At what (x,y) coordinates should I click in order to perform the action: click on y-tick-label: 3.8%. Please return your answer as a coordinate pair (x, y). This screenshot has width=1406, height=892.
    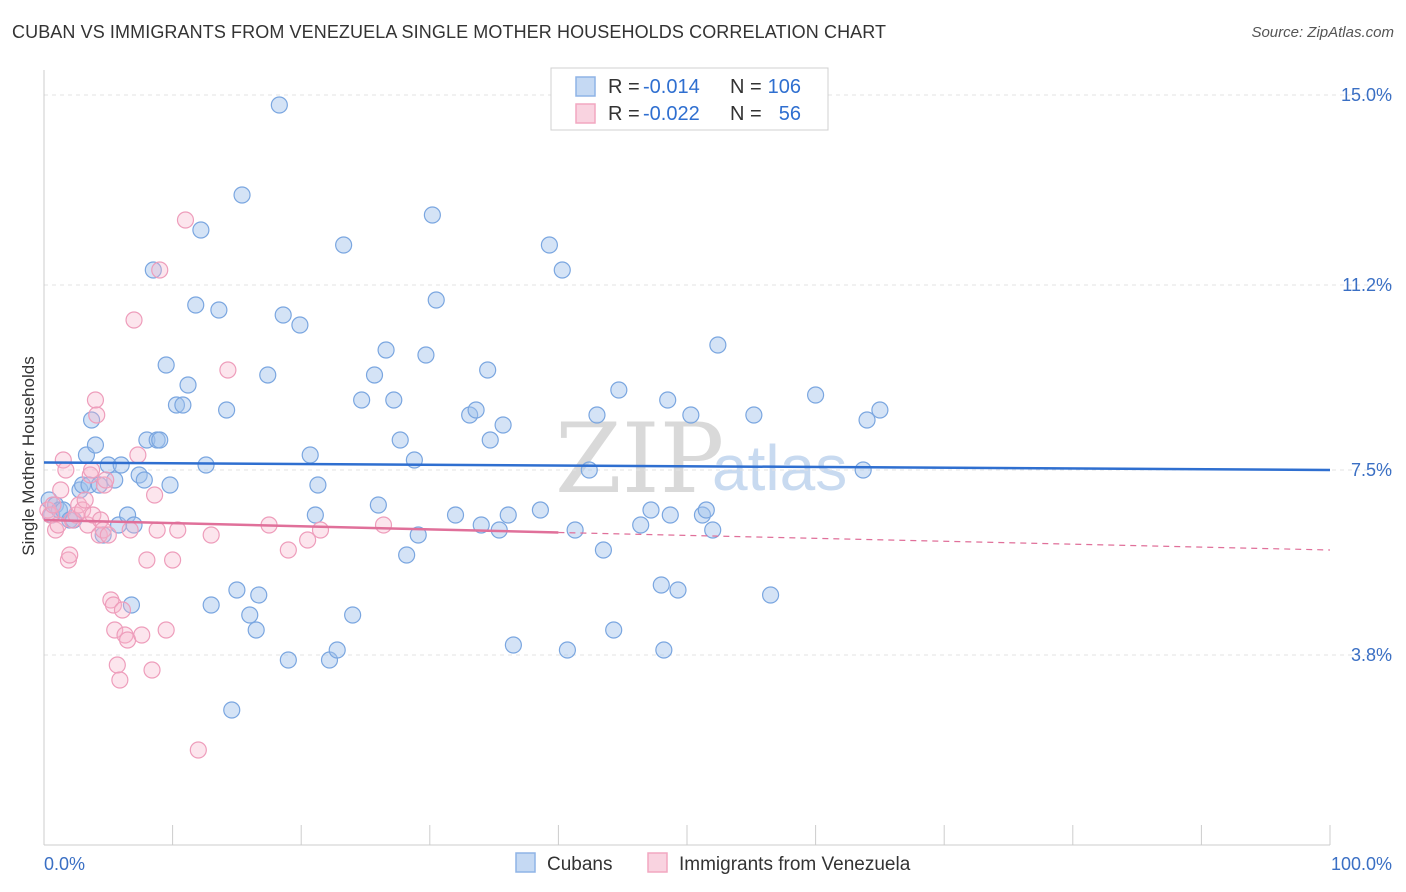
    Looking at the image, I should click on (1371, 655).